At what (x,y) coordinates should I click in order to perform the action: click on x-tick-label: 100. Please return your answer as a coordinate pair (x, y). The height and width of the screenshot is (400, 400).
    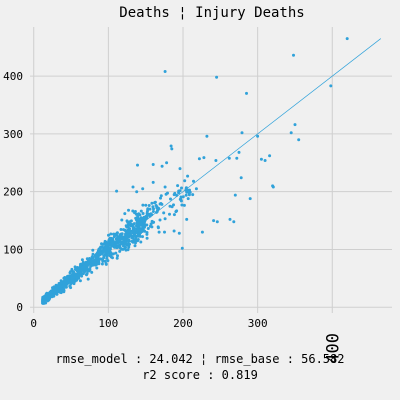
    Looking at the image, I should click on (108, 323).